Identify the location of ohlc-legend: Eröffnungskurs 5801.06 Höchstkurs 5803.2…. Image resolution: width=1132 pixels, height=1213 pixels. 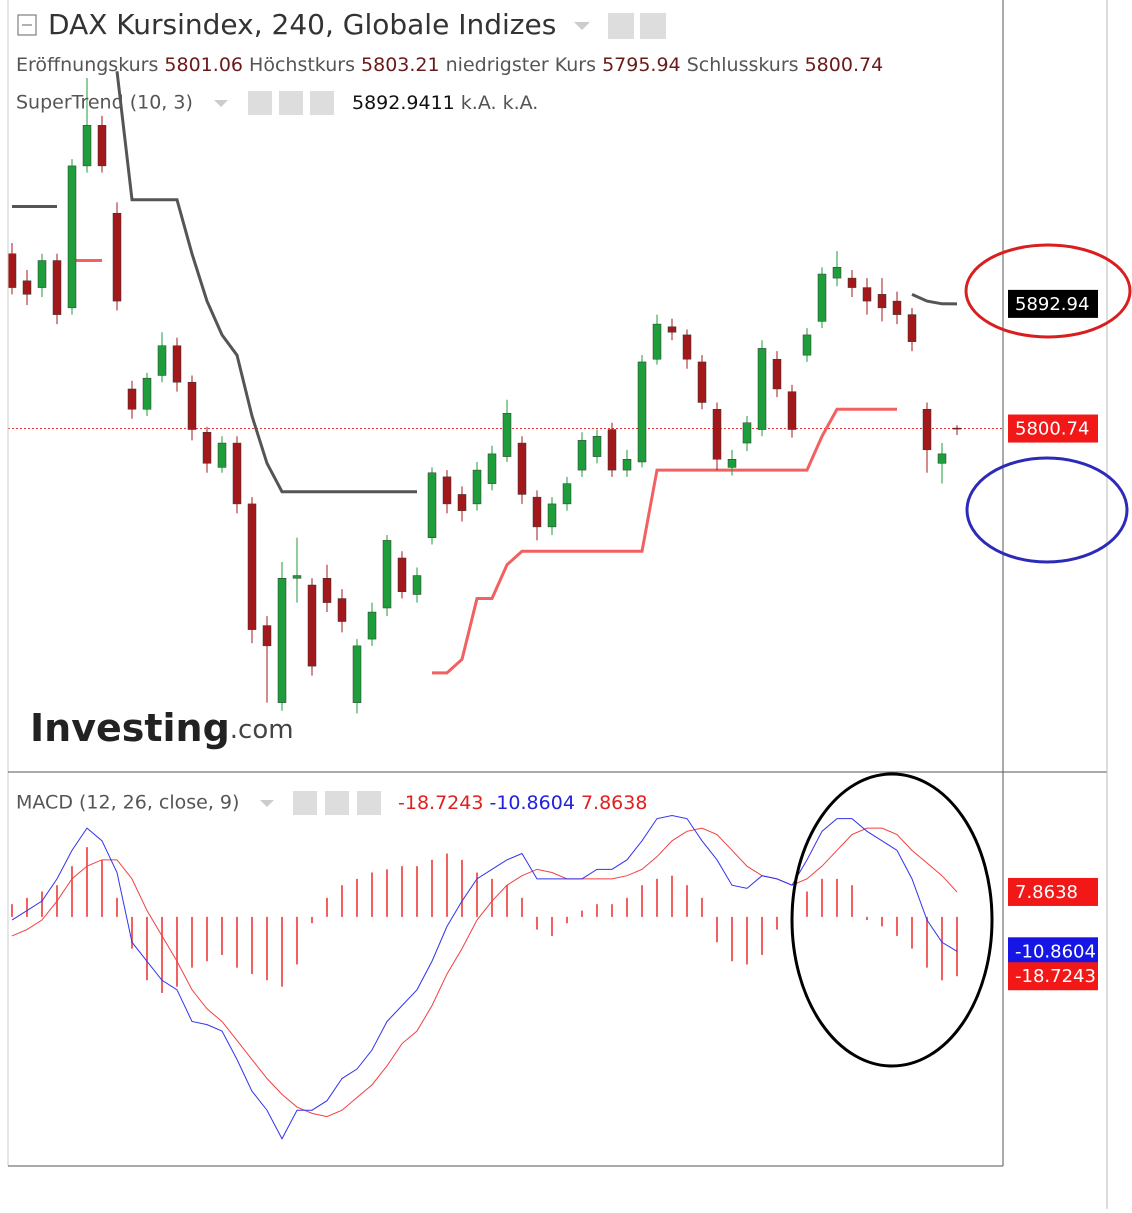
(449, 65).